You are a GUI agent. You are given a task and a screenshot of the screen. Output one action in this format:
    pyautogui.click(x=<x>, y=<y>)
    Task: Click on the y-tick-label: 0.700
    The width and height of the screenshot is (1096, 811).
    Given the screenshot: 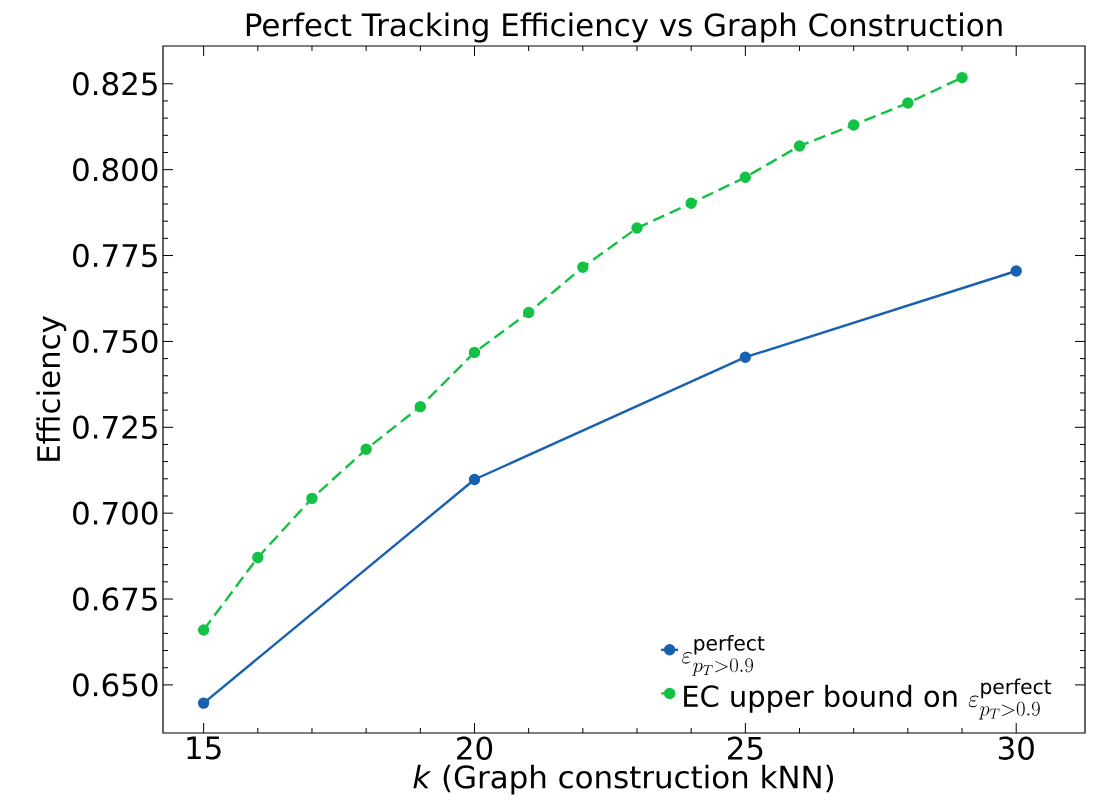 What is the action you would take?
    pyautogui.click(x=115, y=513)
    